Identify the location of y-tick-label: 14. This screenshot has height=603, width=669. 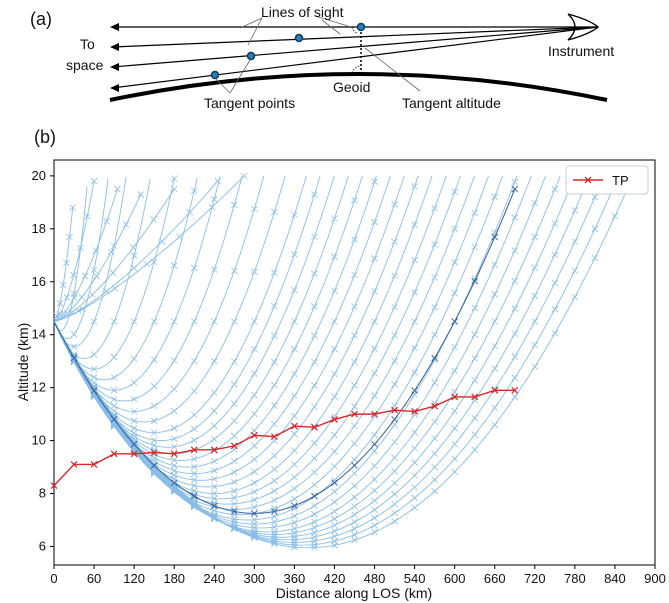
(39, 334).